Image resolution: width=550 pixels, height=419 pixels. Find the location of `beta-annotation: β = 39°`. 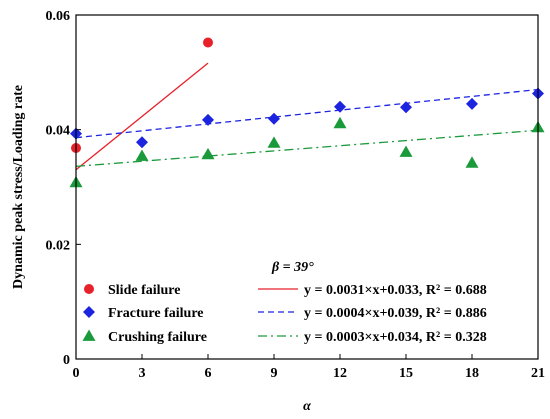

beta-annotation: β = 39° is located at coordinates (292, 267).